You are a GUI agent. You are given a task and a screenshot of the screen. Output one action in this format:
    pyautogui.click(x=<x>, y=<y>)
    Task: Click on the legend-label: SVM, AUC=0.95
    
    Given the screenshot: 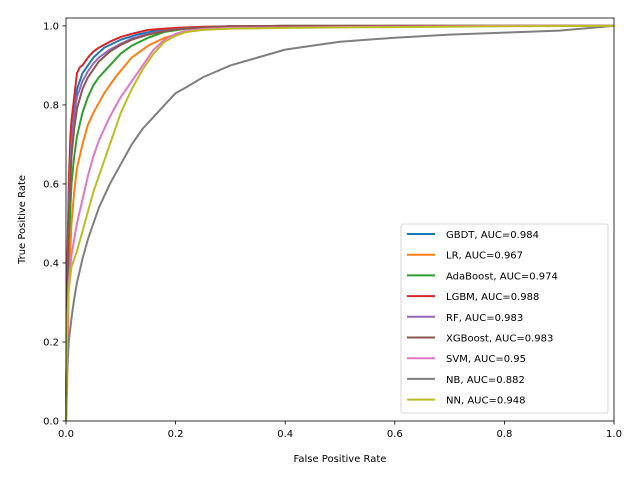 What is the action you would take?
    pyautogui.click(x=486, y=359)
    